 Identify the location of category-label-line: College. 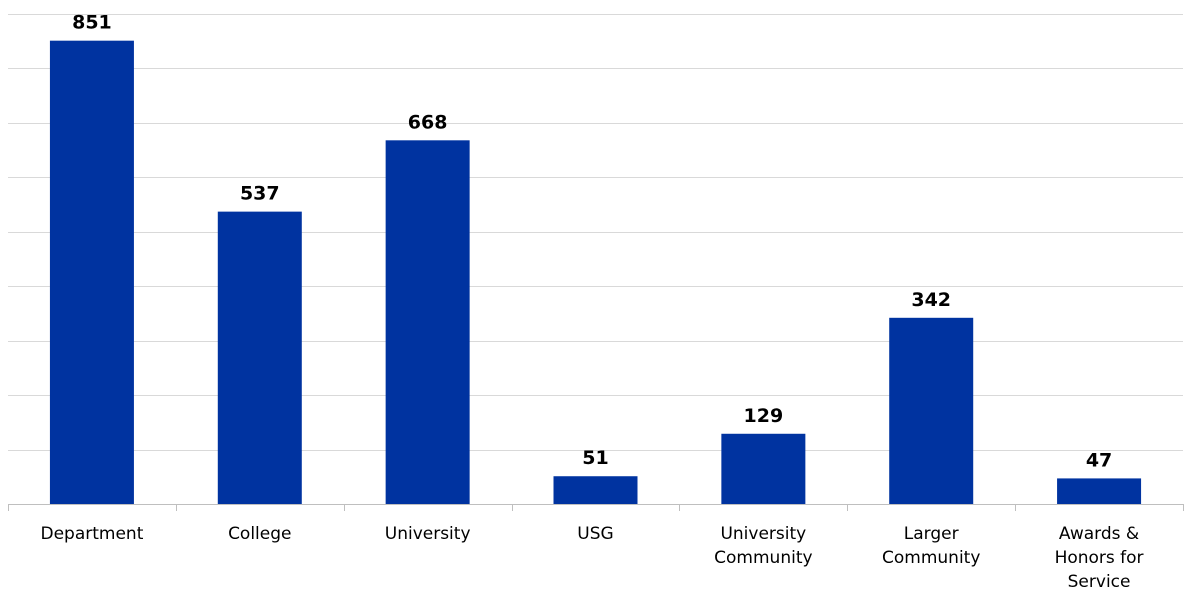
(259, 534).